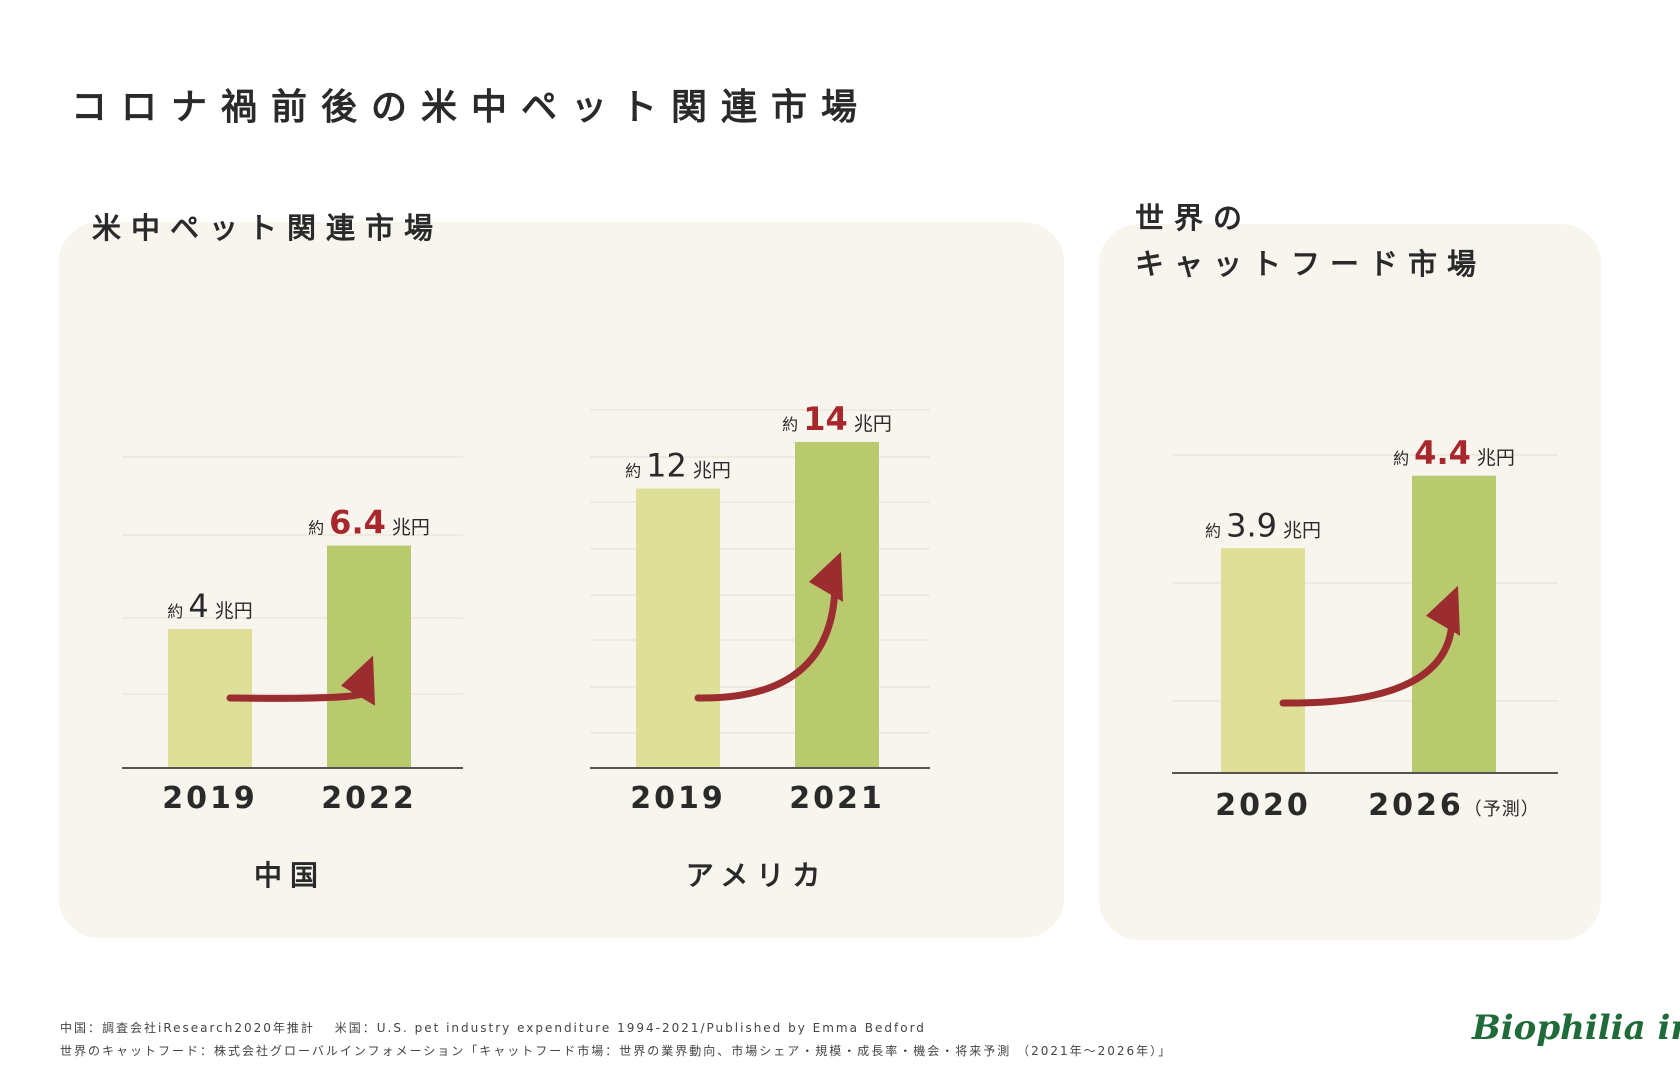 The width and height of the screenshot is (1680, 1080). What do you see at coordinates (1502, 809) in the screenshot?
I see `category-suffix: （予測）` at bounding box center [1502, 809].